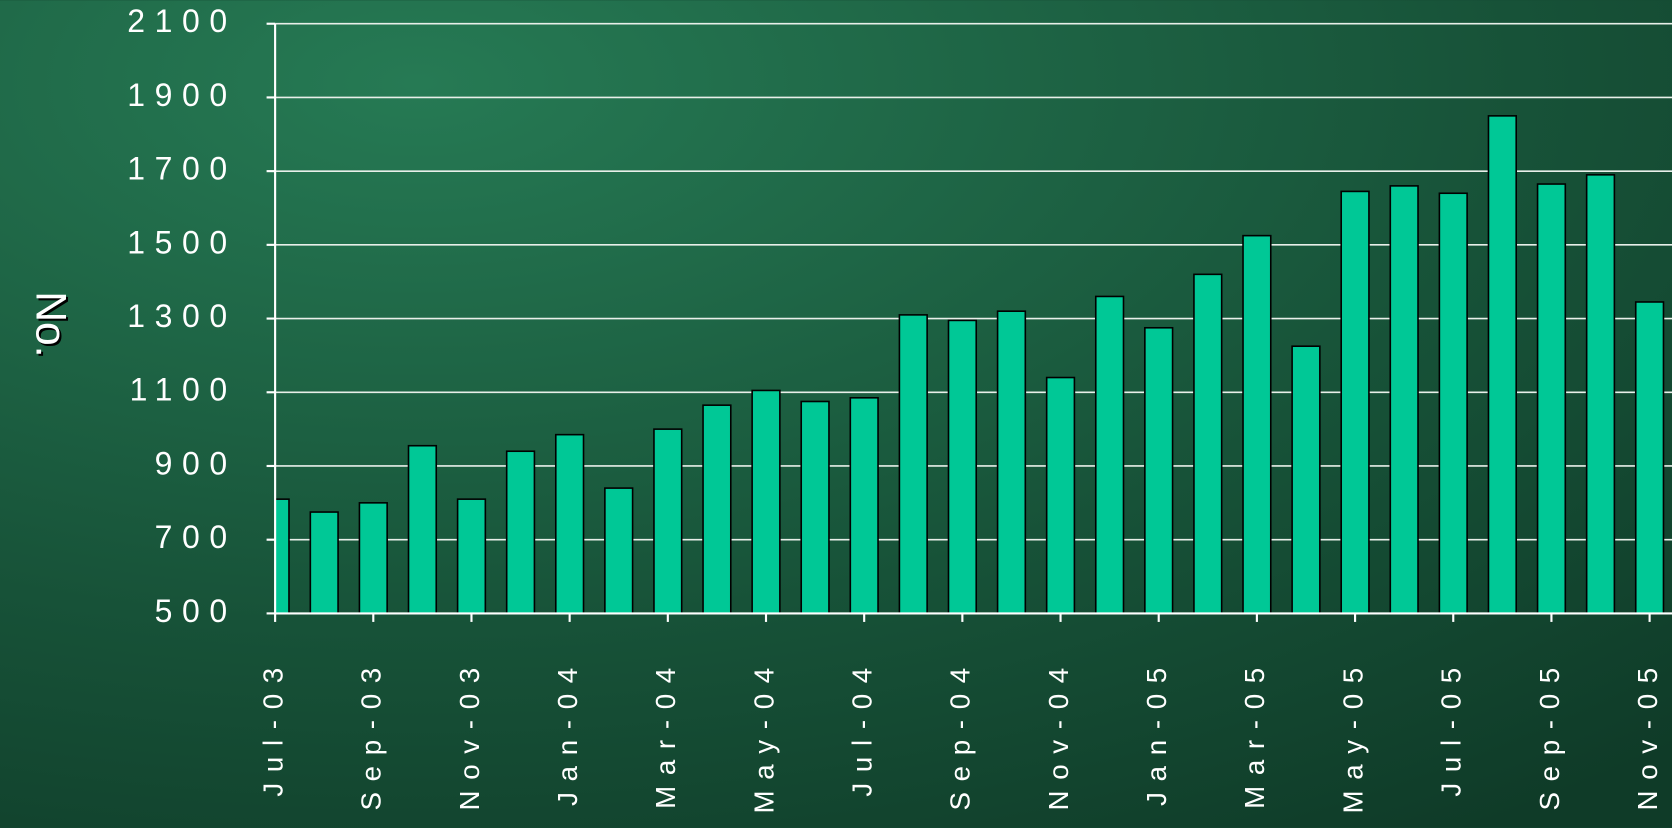 Image resolution: width=1672 pixels, height=828 pixels. I want to click on y-tick-label: 1500, so click(182, 242).